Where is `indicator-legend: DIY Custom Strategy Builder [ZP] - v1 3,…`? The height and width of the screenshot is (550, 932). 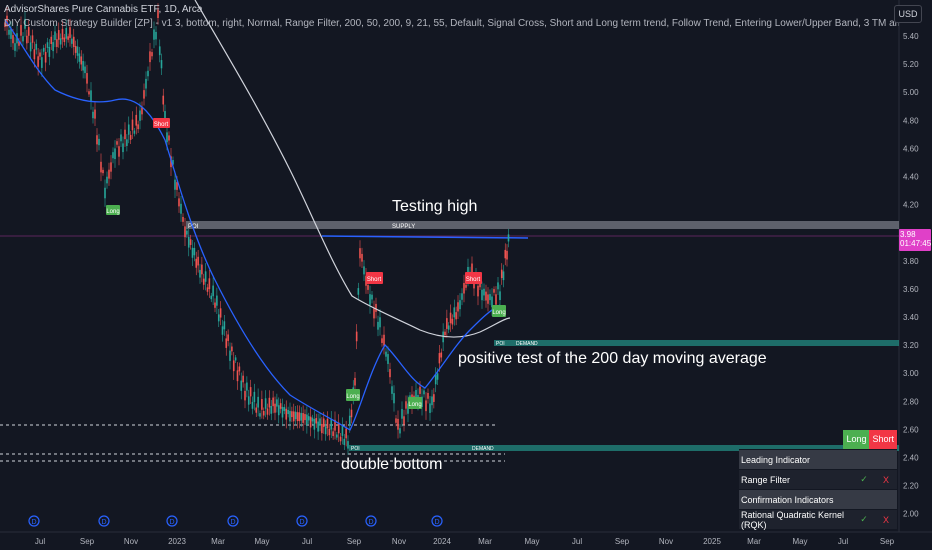
indicator-legend: DIY Custom Strategy Builder [ZP] - v1 3,… is located at coordinates (451, 23).